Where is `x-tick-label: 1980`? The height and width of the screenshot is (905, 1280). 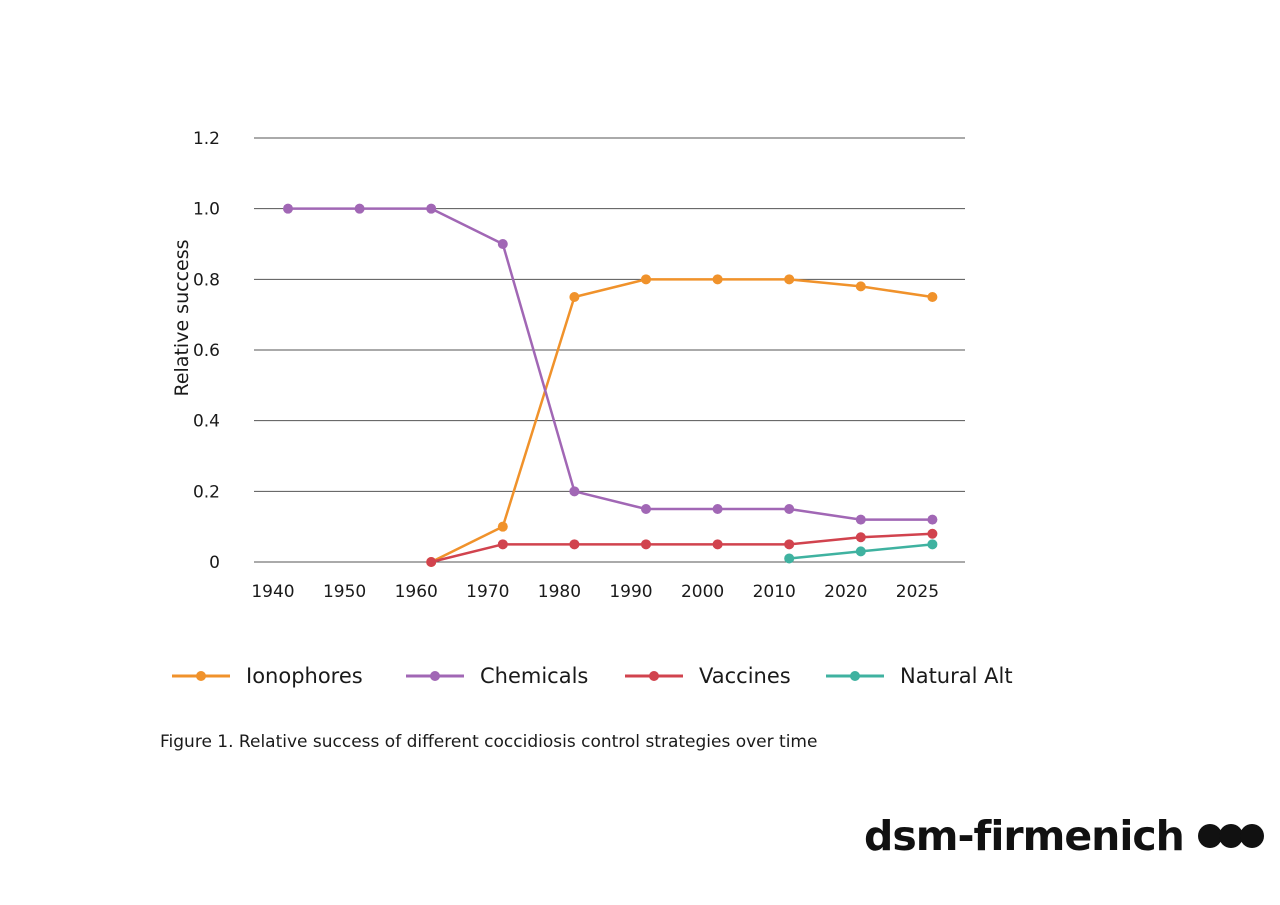
x-tick-label: 1980 is located at coordinates (559, 592).